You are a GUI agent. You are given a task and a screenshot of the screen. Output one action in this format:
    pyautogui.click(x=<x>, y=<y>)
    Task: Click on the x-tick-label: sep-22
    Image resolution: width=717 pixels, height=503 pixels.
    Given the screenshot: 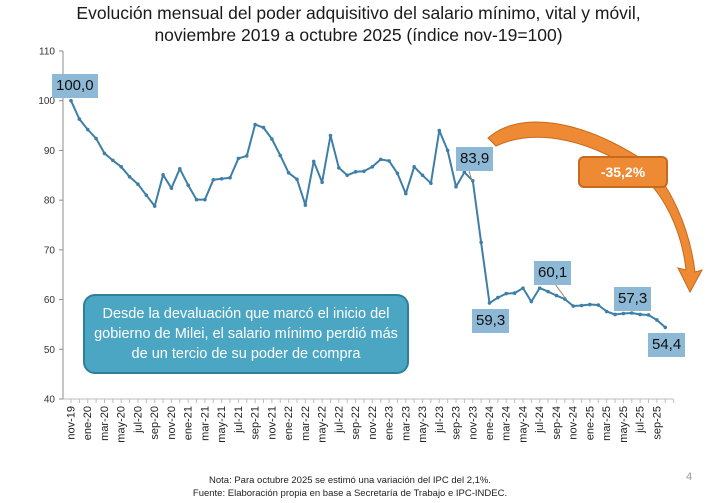 What is the action you would take?
    pyautogui.click(x=356, y=423)
    